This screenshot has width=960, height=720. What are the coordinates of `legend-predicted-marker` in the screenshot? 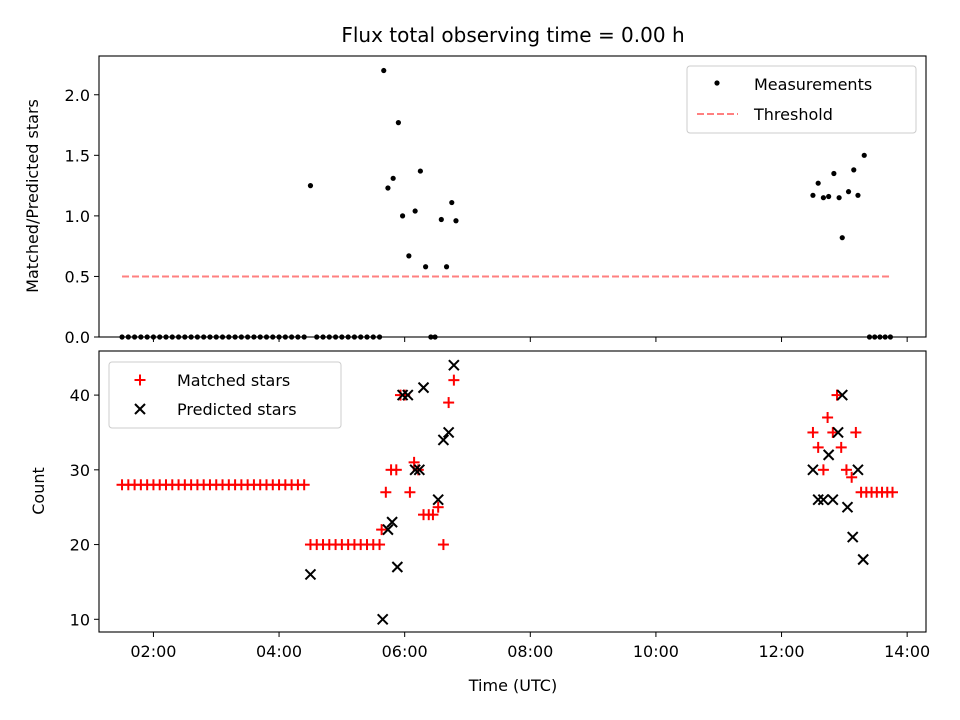 It's located at (140, 409).